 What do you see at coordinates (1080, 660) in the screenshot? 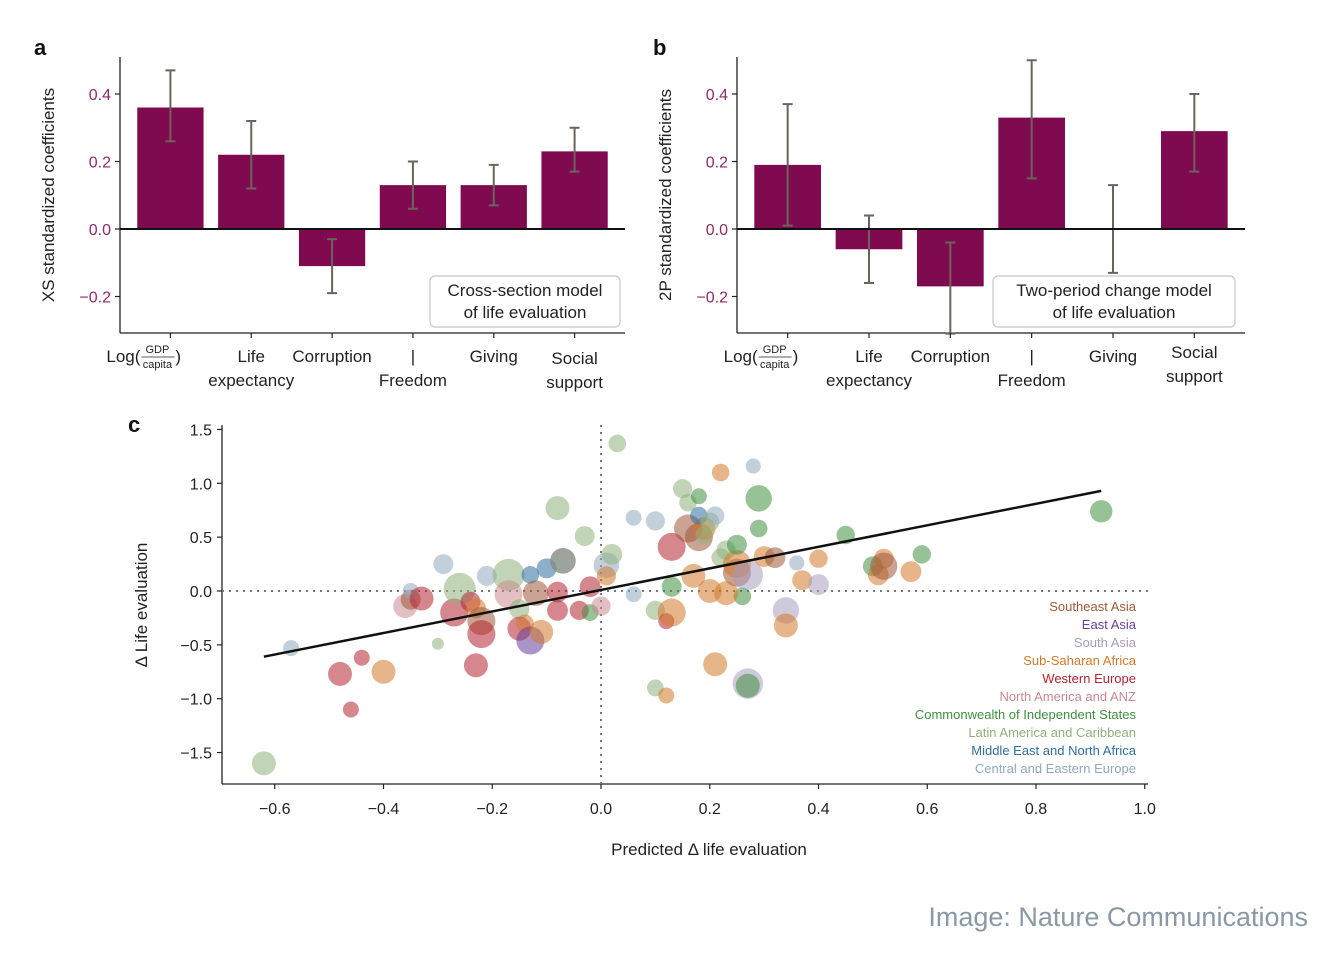
I see `legend-entry: Sub-Saharan Africa` at bounding box center [1080, 660].